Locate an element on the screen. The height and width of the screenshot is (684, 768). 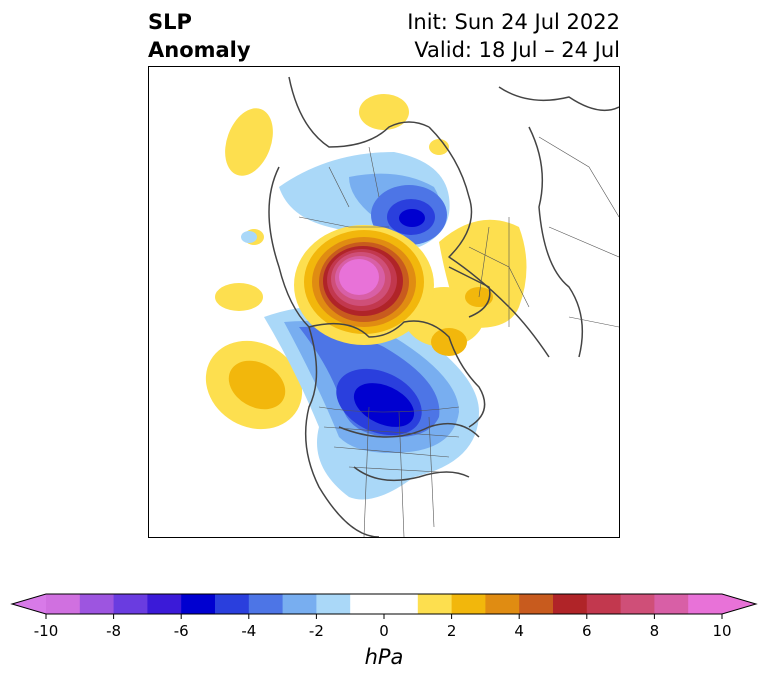
colorbar-tick-label: -6 is located at coordinates (181, 631).